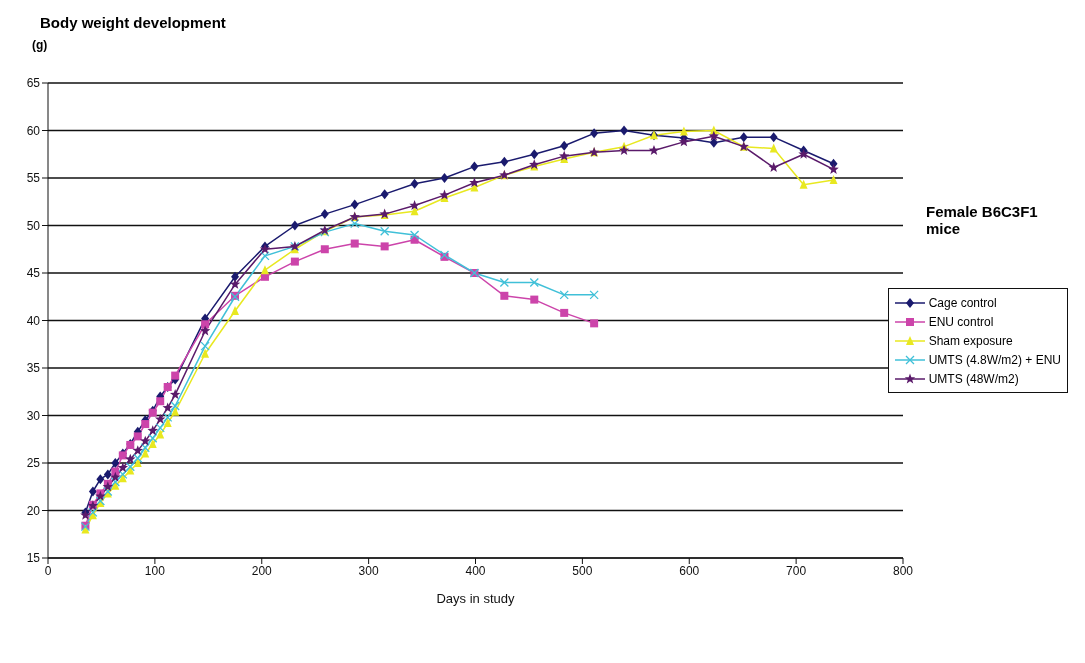 This screenshot has height=663, width=1085. What do you see at coordinates (961, 321) in the screenshot?
I see `legend-label: ENU control` at bounding box center [961, 321].